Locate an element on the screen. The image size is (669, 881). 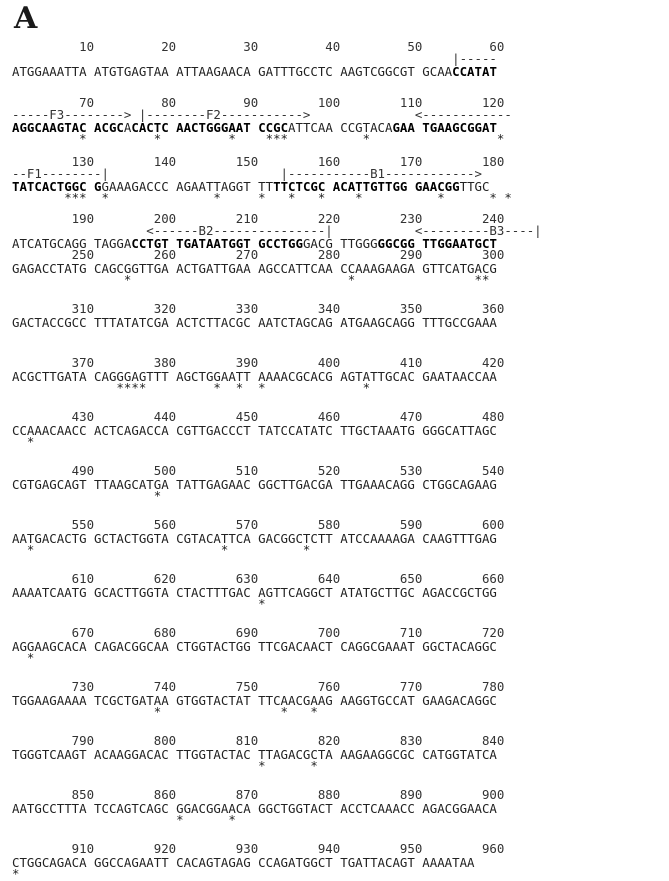
position-numbers: 250 260 270 280 290 300 is located at coordinates (258, 255).